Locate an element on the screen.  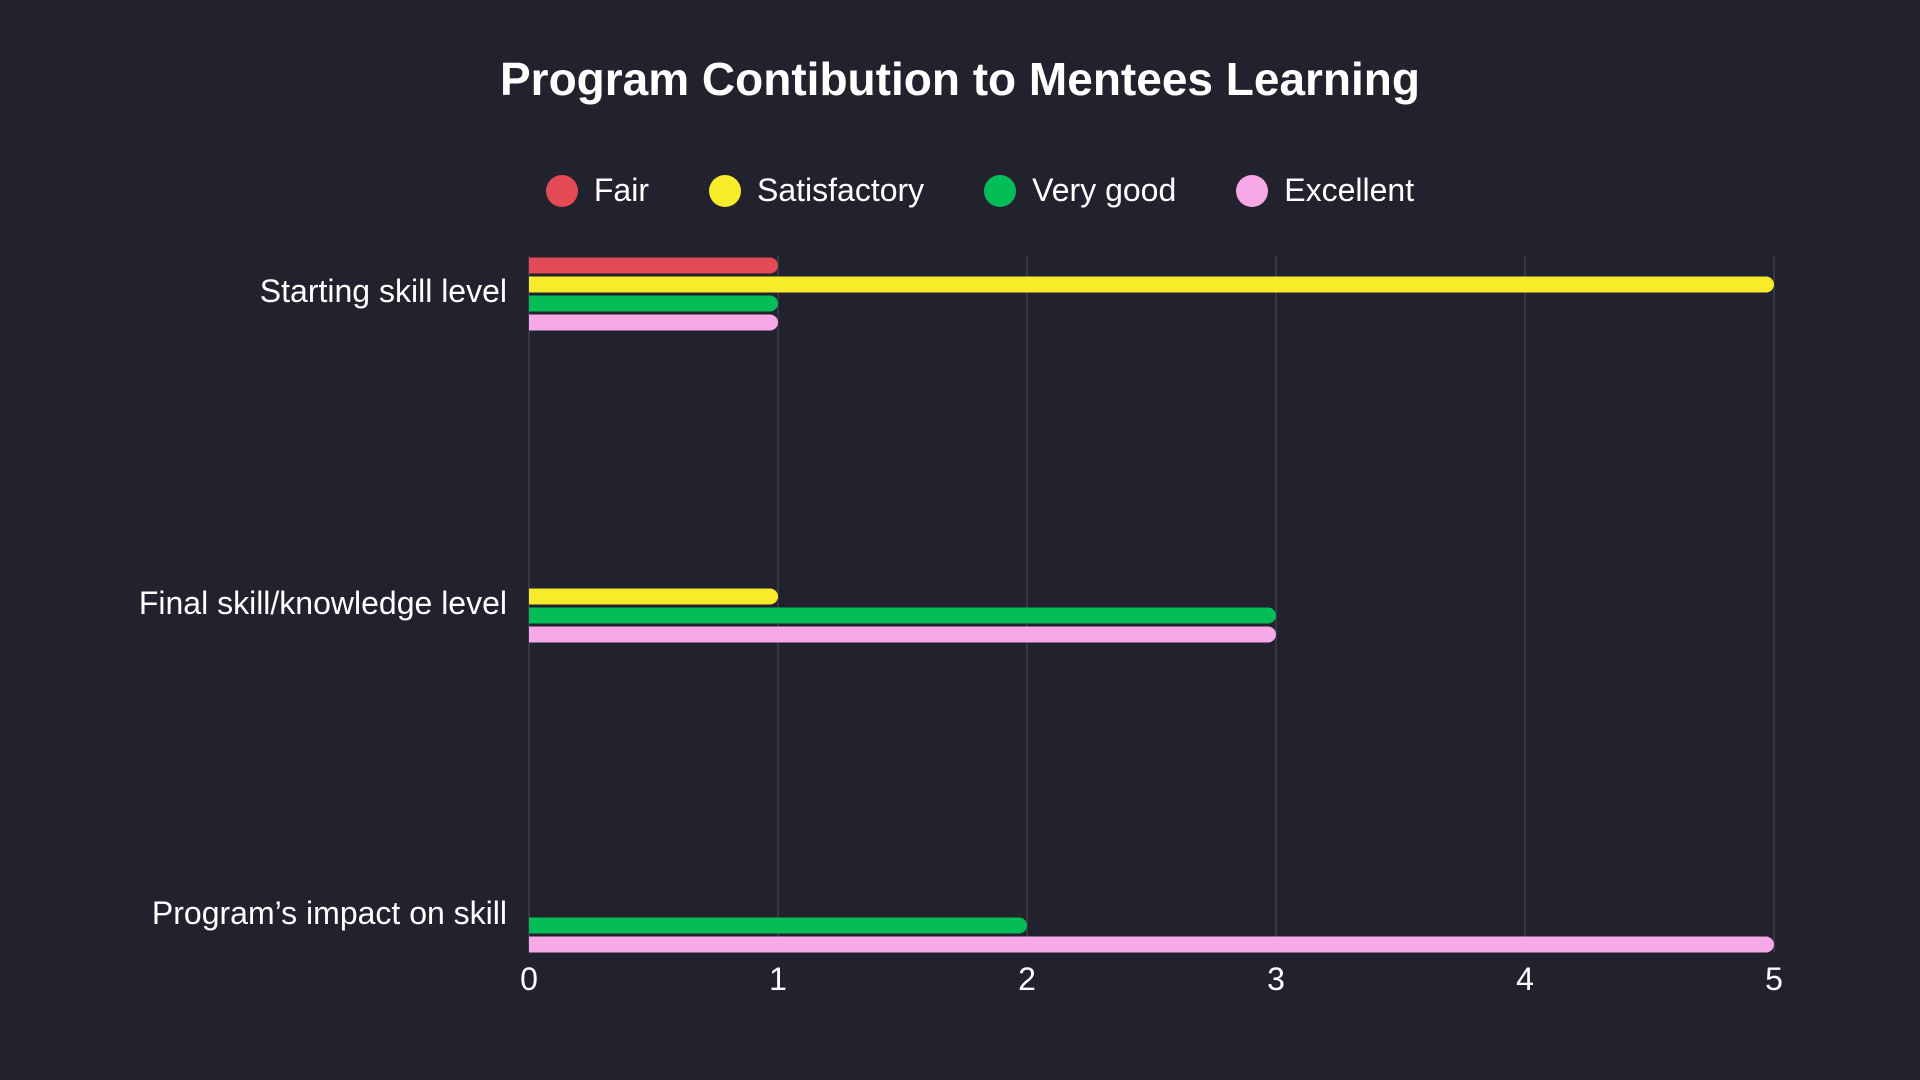
legend-item: Satisfactory is located at coordinates (816, 190).